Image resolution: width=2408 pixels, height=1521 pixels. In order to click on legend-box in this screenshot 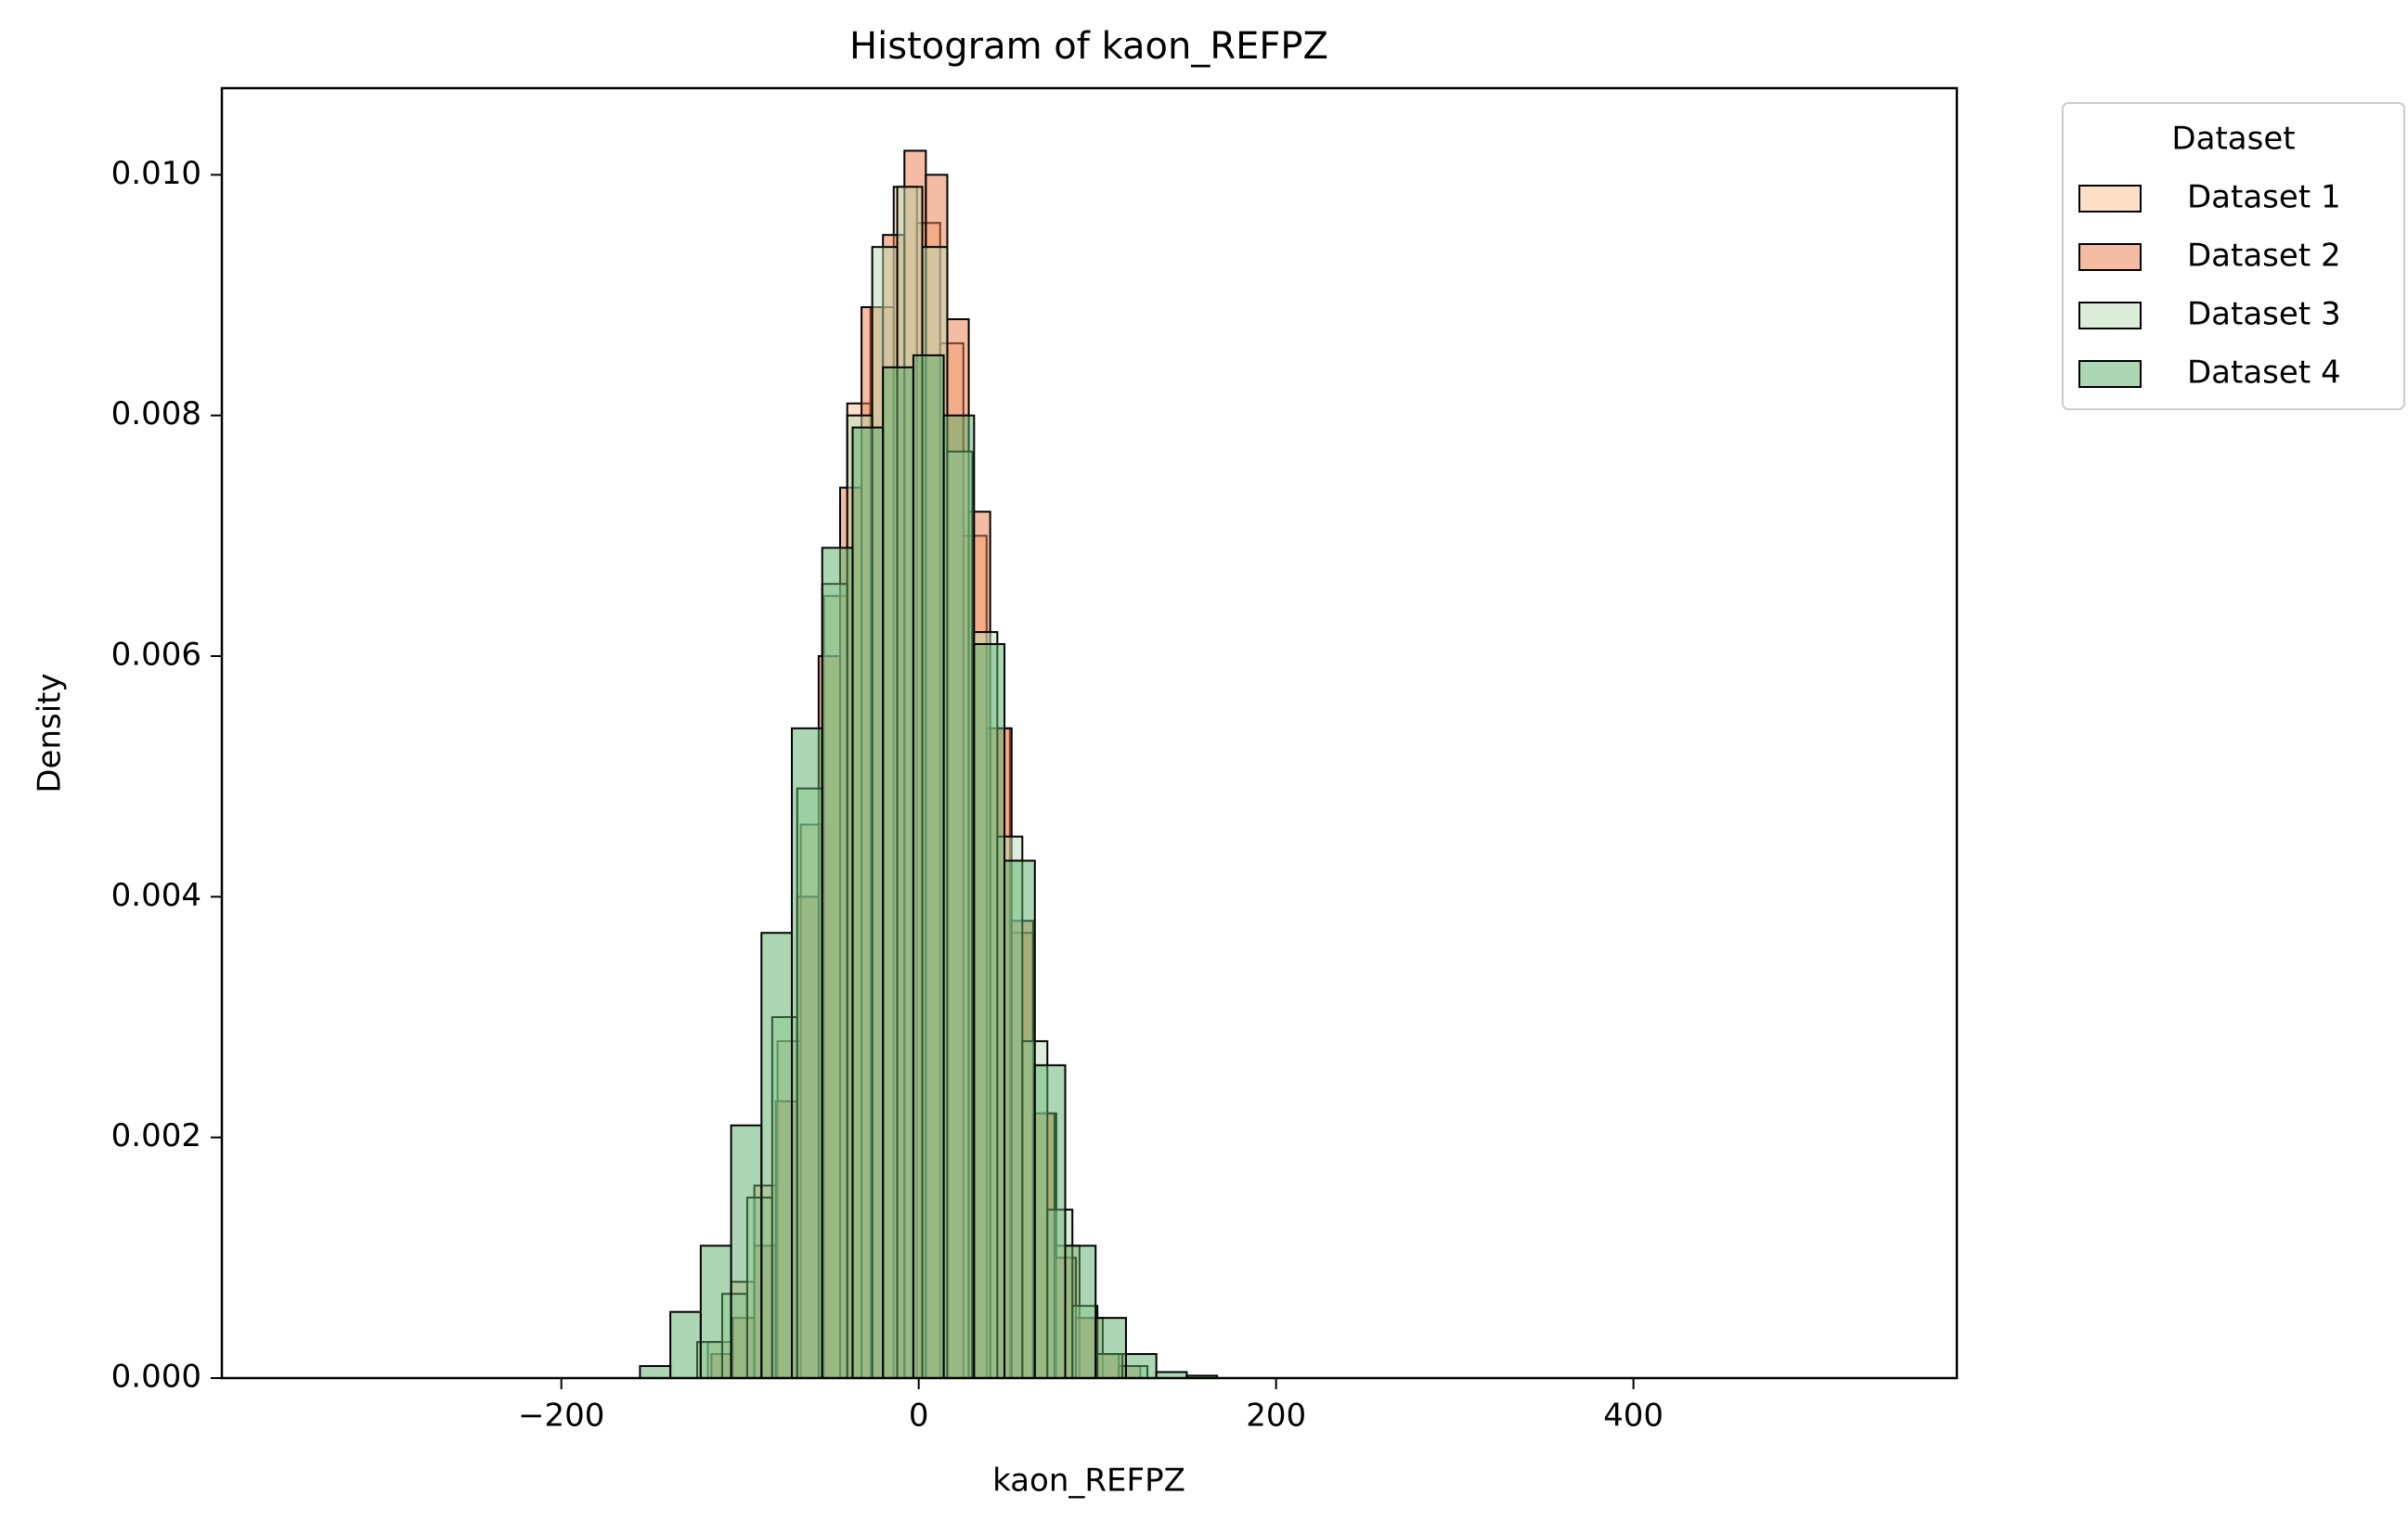, I will do `click(2233, 256)`.